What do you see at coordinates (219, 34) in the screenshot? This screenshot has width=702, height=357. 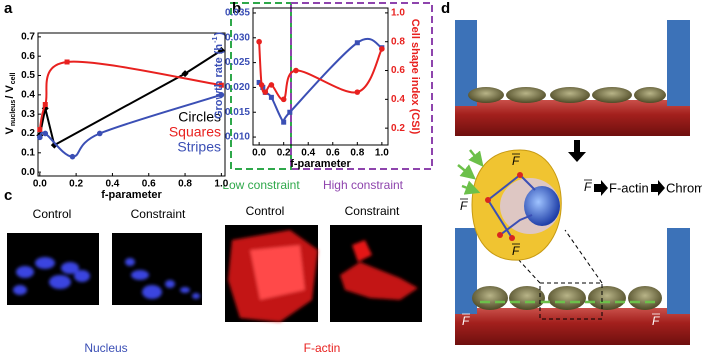 I see `y-axis-title-part: )` at bounding box center [219, 34].